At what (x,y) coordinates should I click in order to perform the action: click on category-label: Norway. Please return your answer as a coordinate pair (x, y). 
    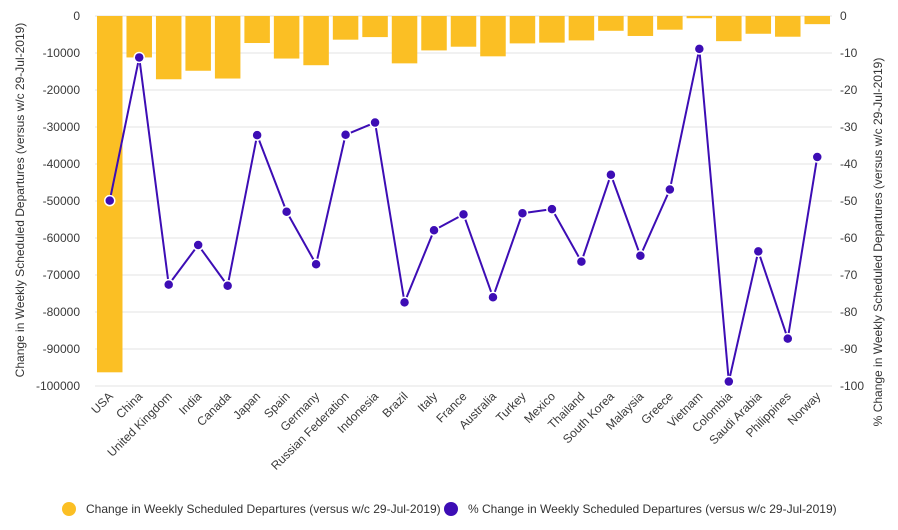
    Looking at the image, I should click on (804, 408).